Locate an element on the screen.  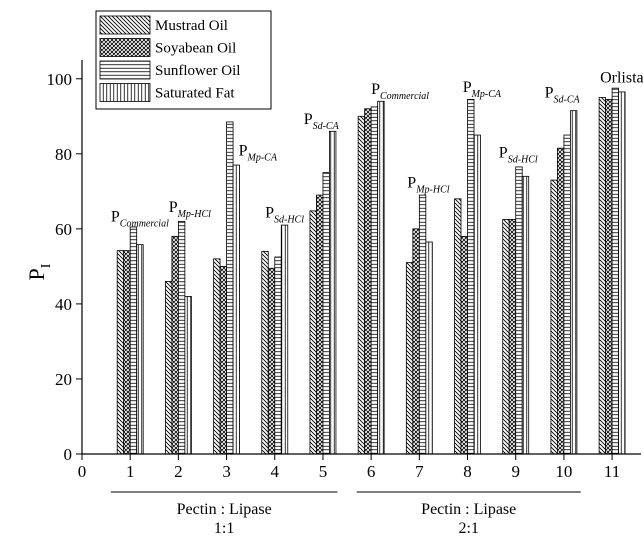
group-ratio: 1:1 is located at coordinates (224, 528).